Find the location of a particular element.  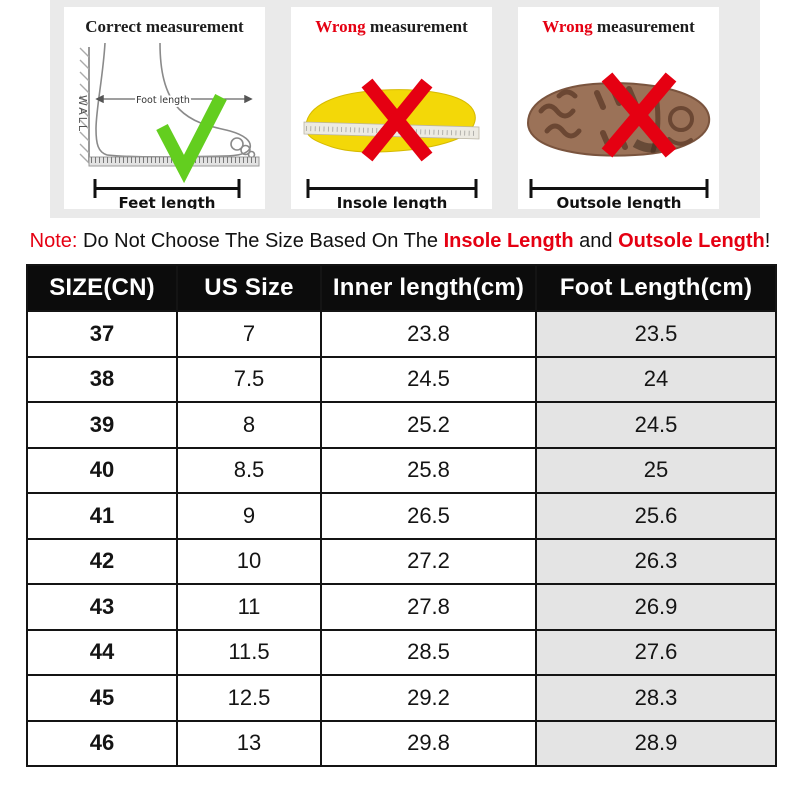

cell-us-size: 7 is located at coordinates (249, 334).